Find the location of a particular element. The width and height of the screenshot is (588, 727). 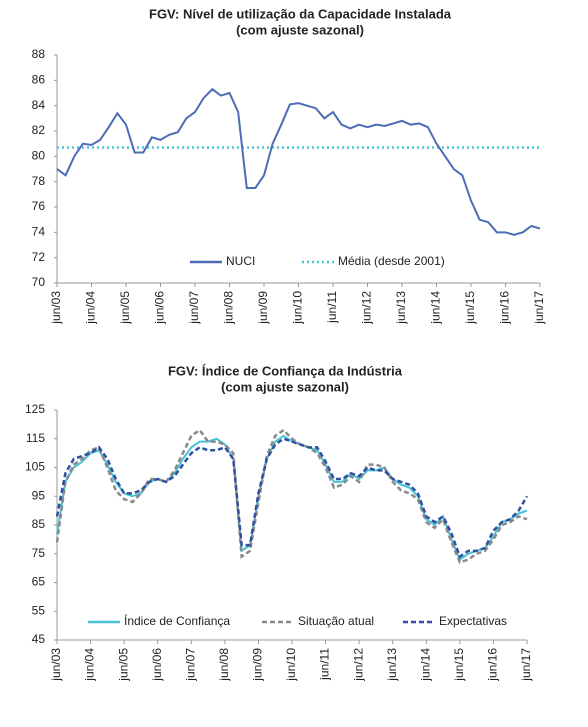

legend-label: Situação atual is located at coordinates (336, 621).